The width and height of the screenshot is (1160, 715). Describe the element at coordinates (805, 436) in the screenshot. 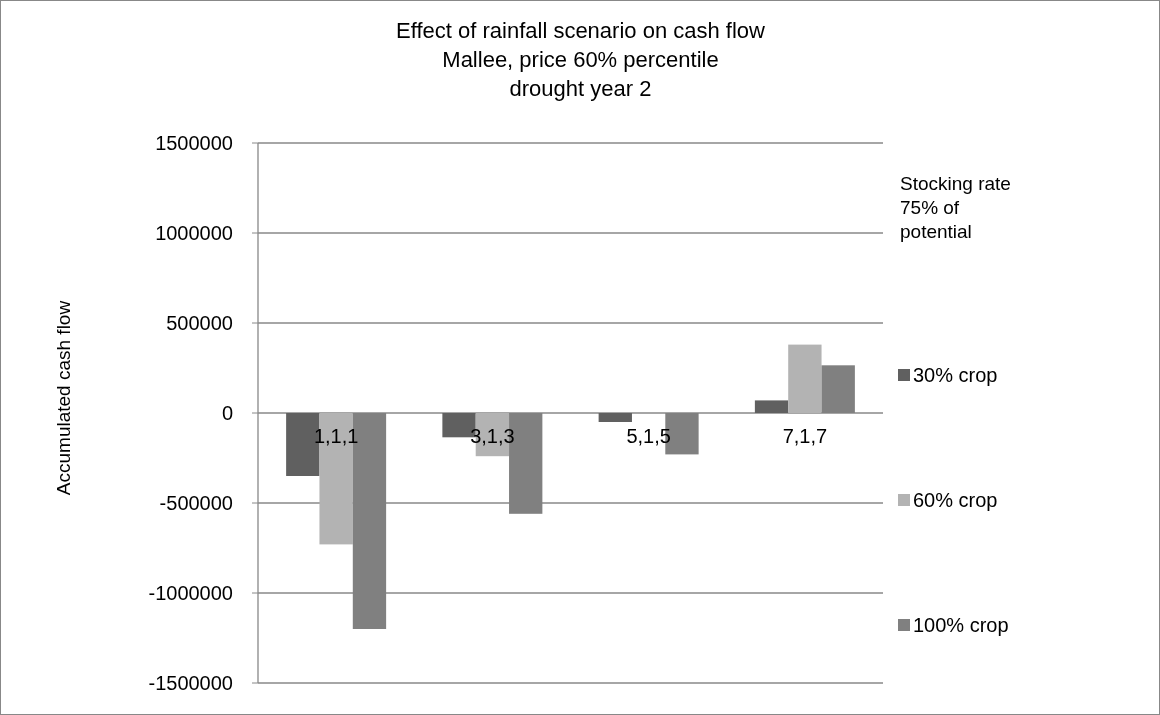

I see `x-tick-label: 7,1,7` at that location.